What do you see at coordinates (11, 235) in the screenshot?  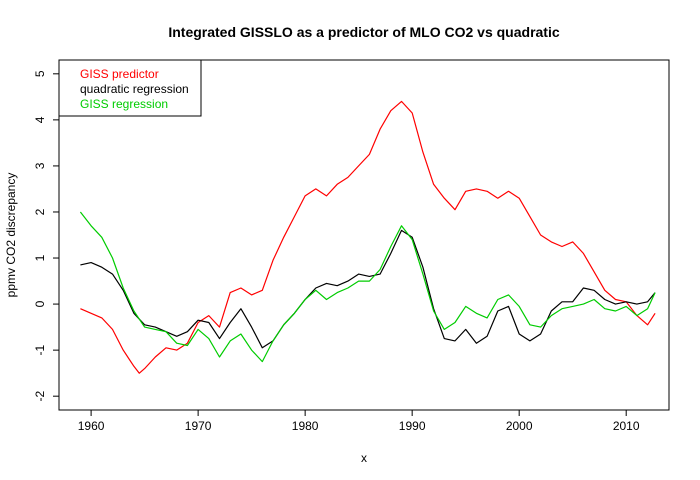 I see `y-axis-label: ppmv CO2 discrepancy` at bounding box center [11, 235].